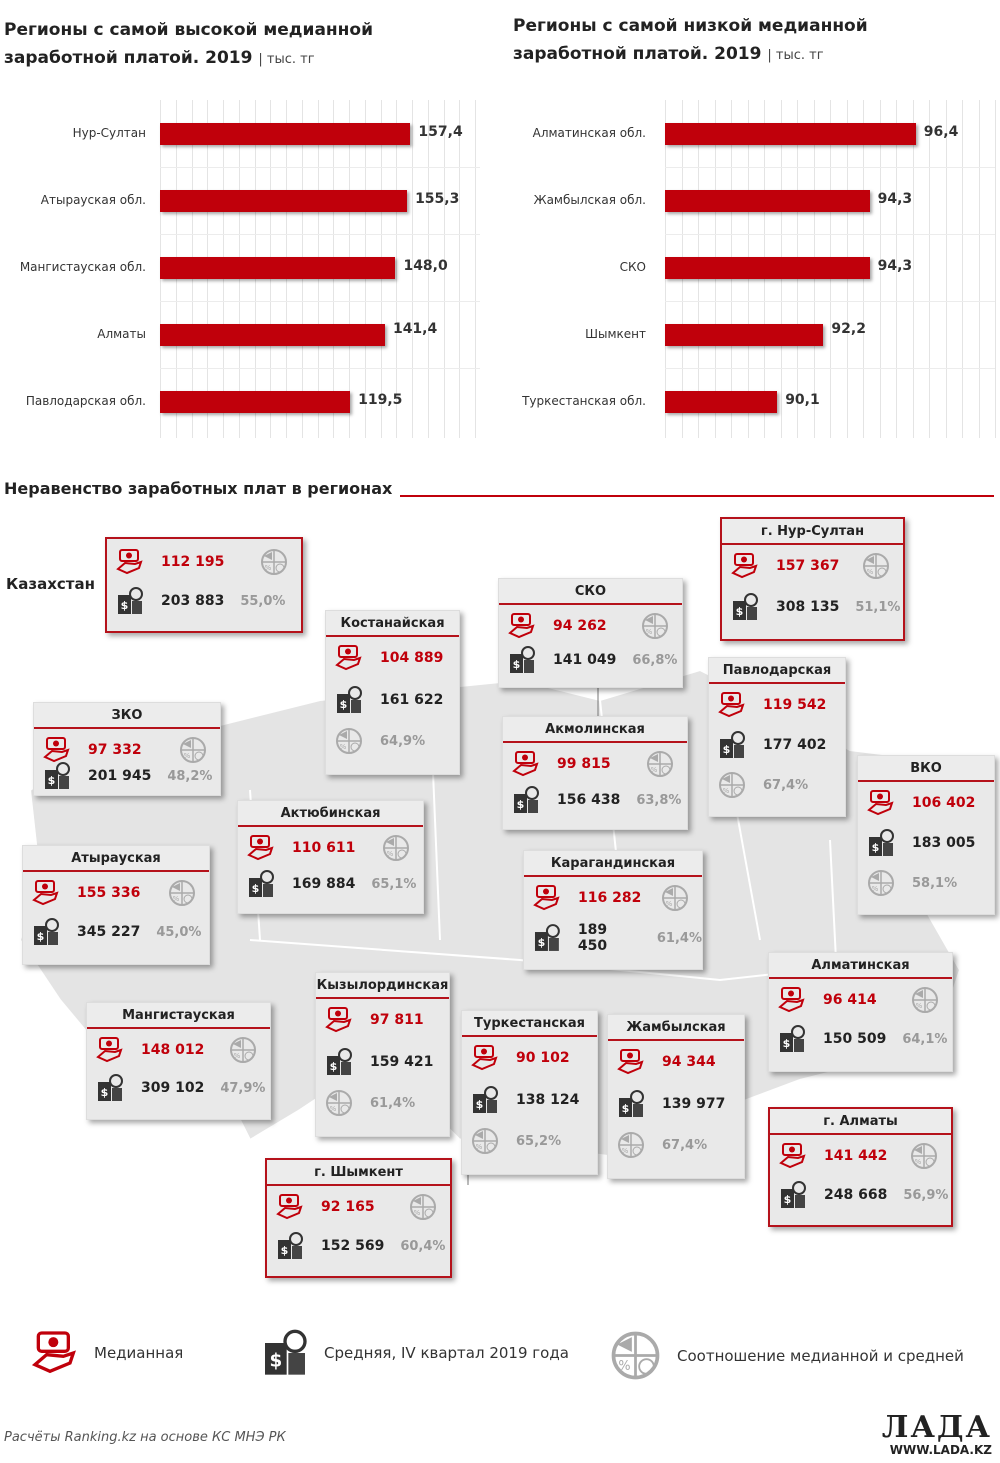 This screenshot has width=1000, height=1463. Describe the element at coordinates (440, 132) in the screenshot. I see `data-label: 157,4` at that location.